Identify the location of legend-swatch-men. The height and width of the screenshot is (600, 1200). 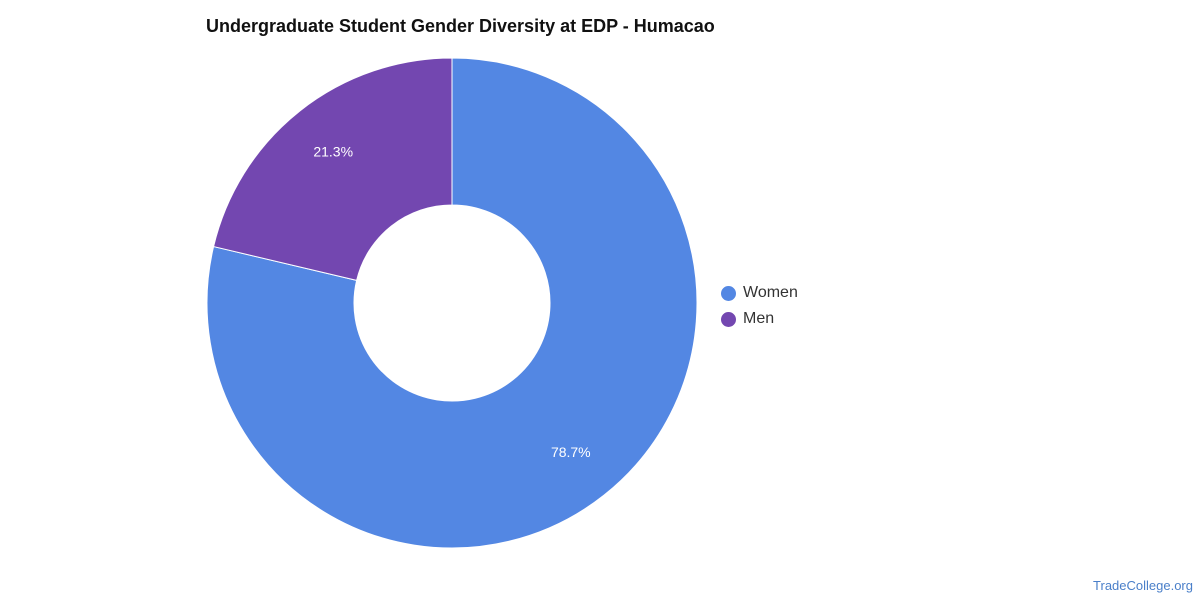
(728, 319).